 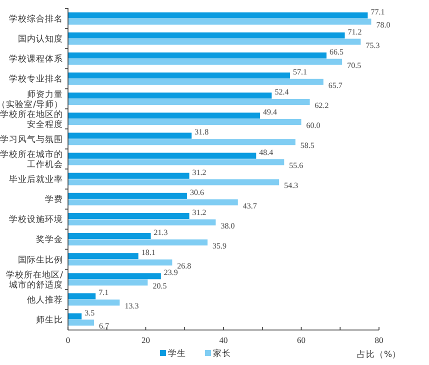 I want to click on legend-label: 学生, so click(x=177, y=353).